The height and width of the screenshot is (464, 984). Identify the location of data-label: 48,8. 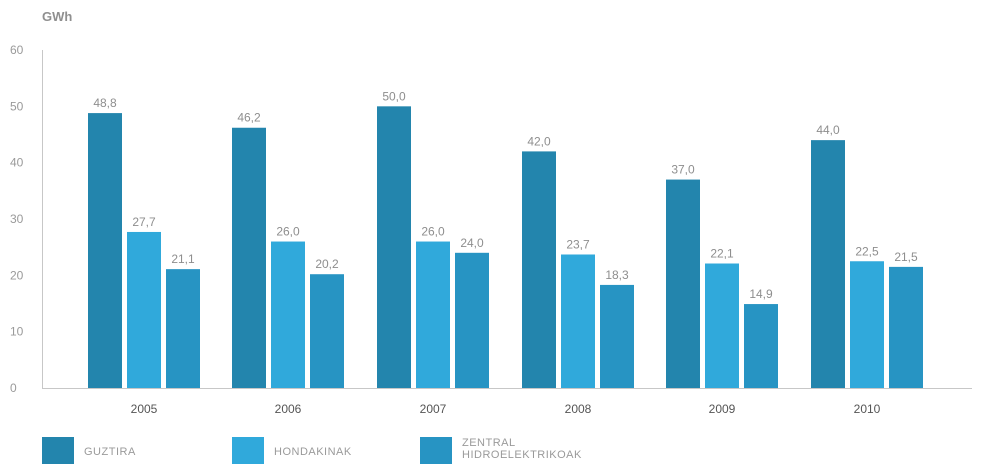
(105, 103).